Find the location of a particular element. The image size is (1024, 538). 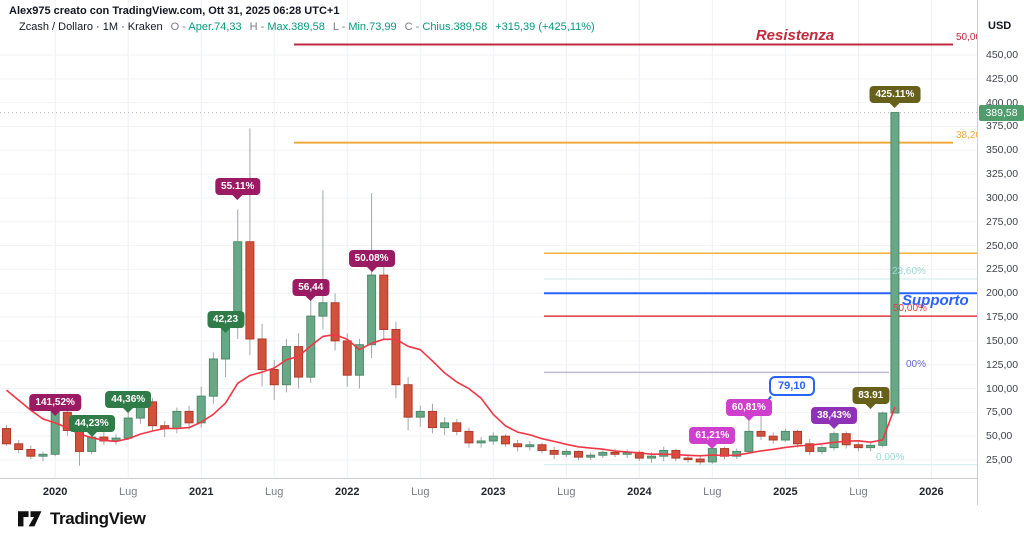

note-bubble: 50.08% is located at coordinates (371, 261).